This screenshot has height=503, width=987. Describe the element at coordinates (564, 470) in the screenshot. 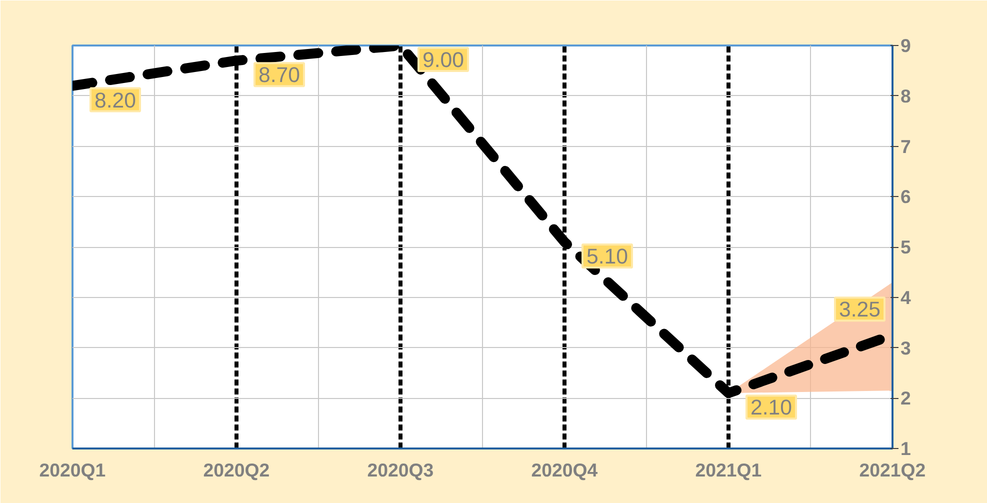

I see `x-tick-label: 2020Q4` at that location.